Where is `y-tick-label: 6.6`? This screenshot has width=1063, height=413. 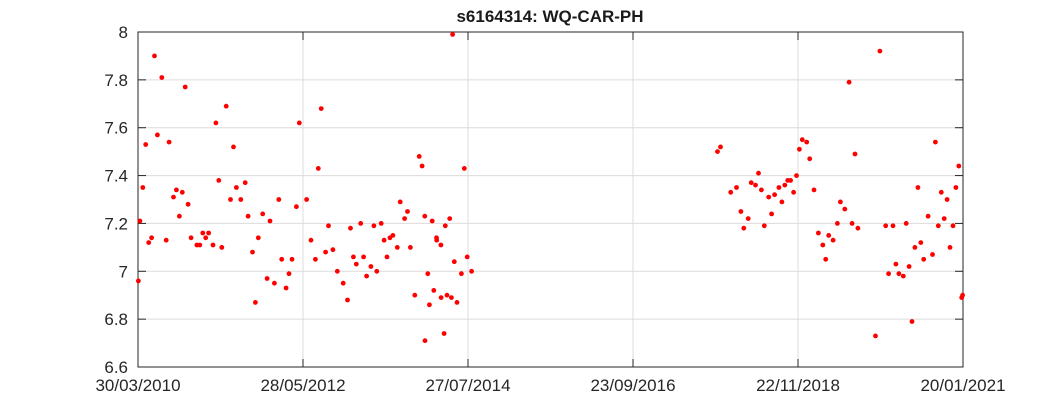 y-tick-label: 6.6 is located at coordinates (116, 367).